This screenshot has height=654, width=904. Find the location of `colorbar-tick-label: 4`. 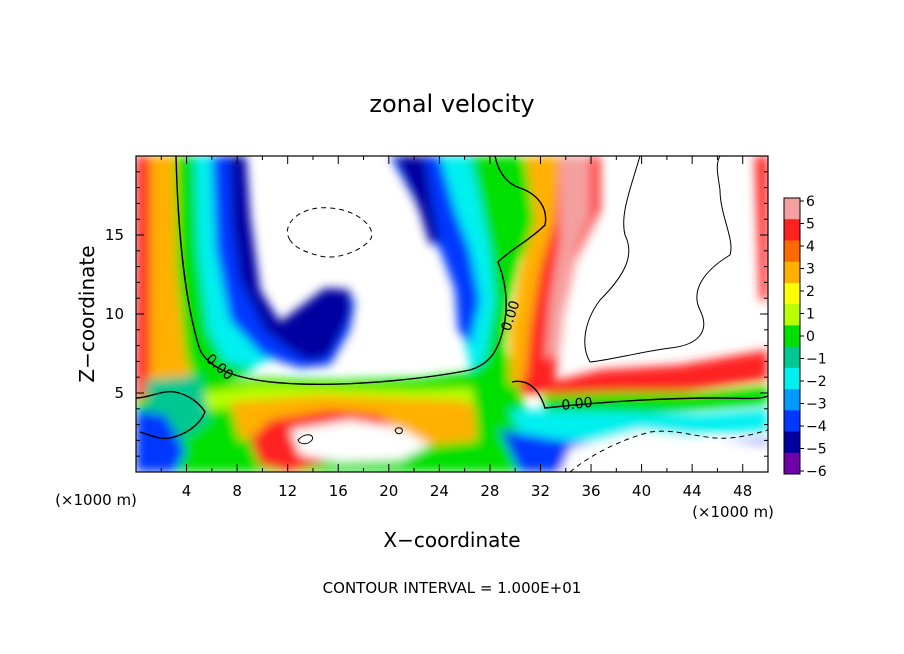

colorbar-tick-label: 4 is located at coordinates (810, 247).